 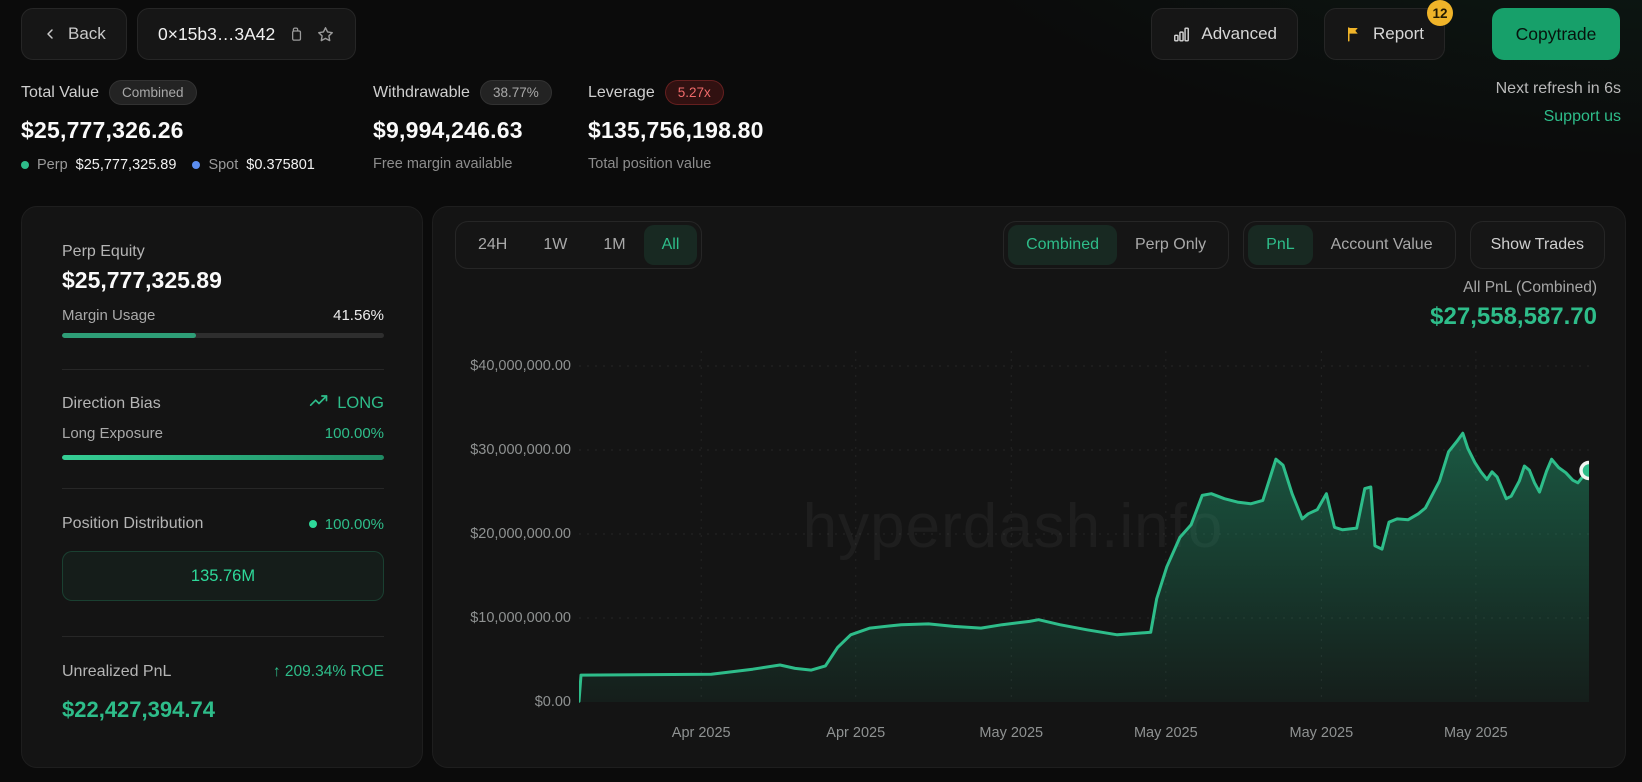 What do you see at coordinates (109, 315) in the screenshot?
I see `margin-usage-label: Margin Usage` at bounding box center [109, 315].